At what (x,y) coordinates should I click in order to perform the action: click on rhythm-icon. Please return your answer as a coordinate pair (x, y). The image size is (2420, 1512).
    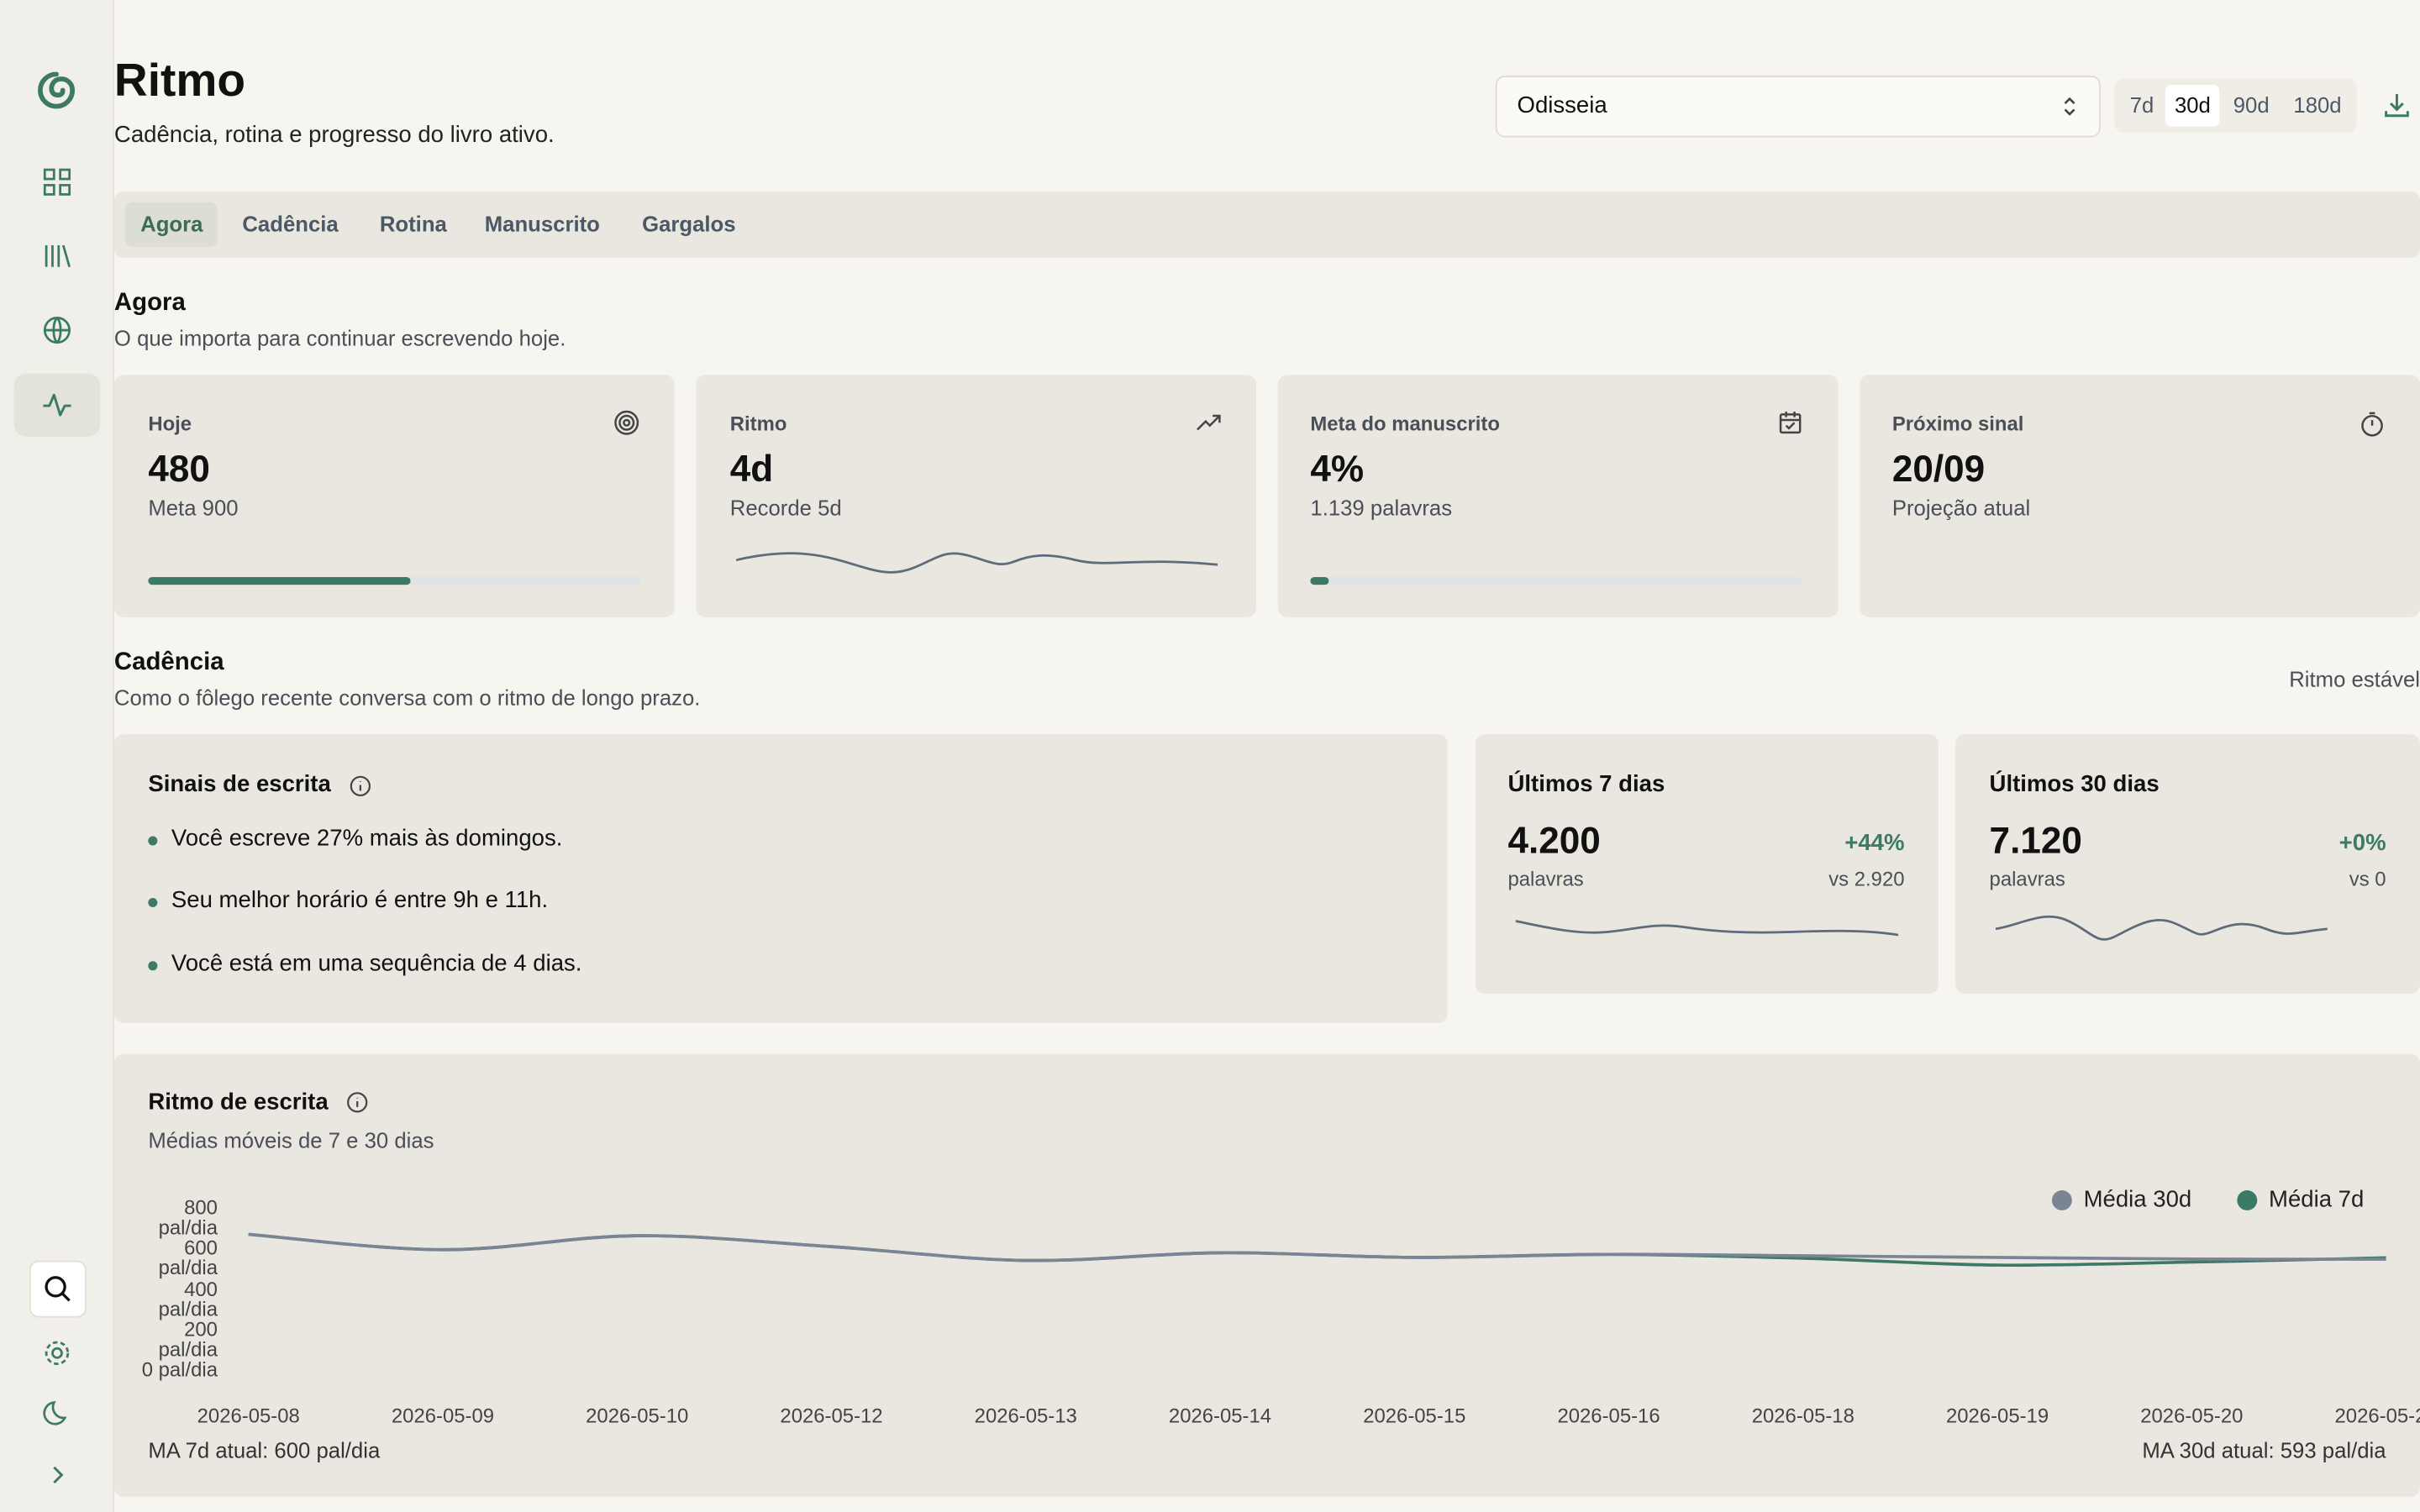
    Looking at the image, I should click on (58, 404).